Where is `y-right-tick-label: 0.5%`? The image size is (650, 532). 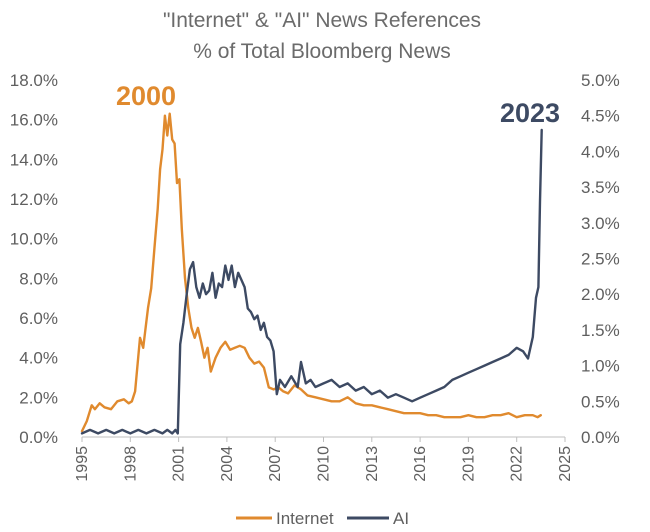 y-right-tick-label: 0.5% is located at coordinates (600, 401).